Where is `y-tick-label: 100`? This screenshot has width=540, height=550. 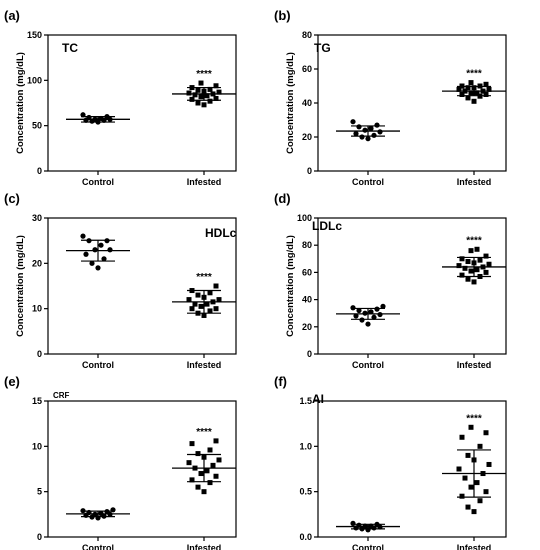
y-tick-label: 100 is located at coordinates (34, 80).